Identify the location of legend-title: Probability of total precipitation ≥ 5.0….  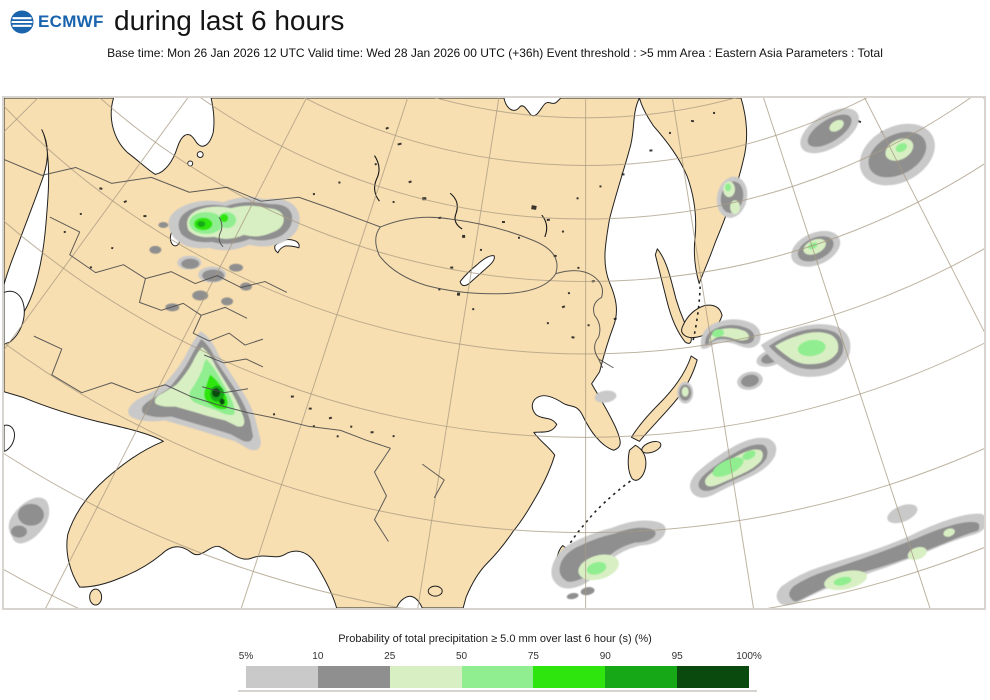
(495, 639).